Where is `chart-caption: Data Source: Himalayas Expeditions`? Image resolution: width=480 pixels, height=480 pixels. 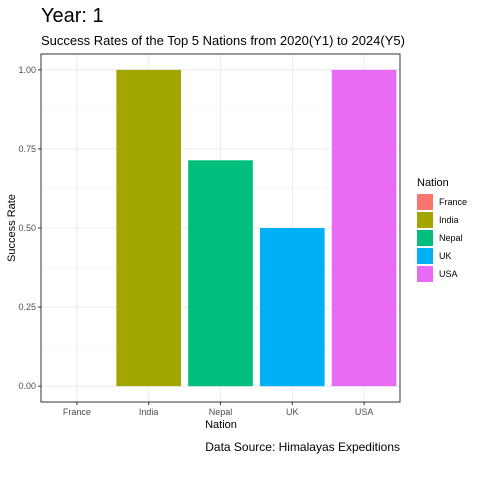
chart-caption: Data Source: Himalayas Expeditions is located at coordinates (302, 447).